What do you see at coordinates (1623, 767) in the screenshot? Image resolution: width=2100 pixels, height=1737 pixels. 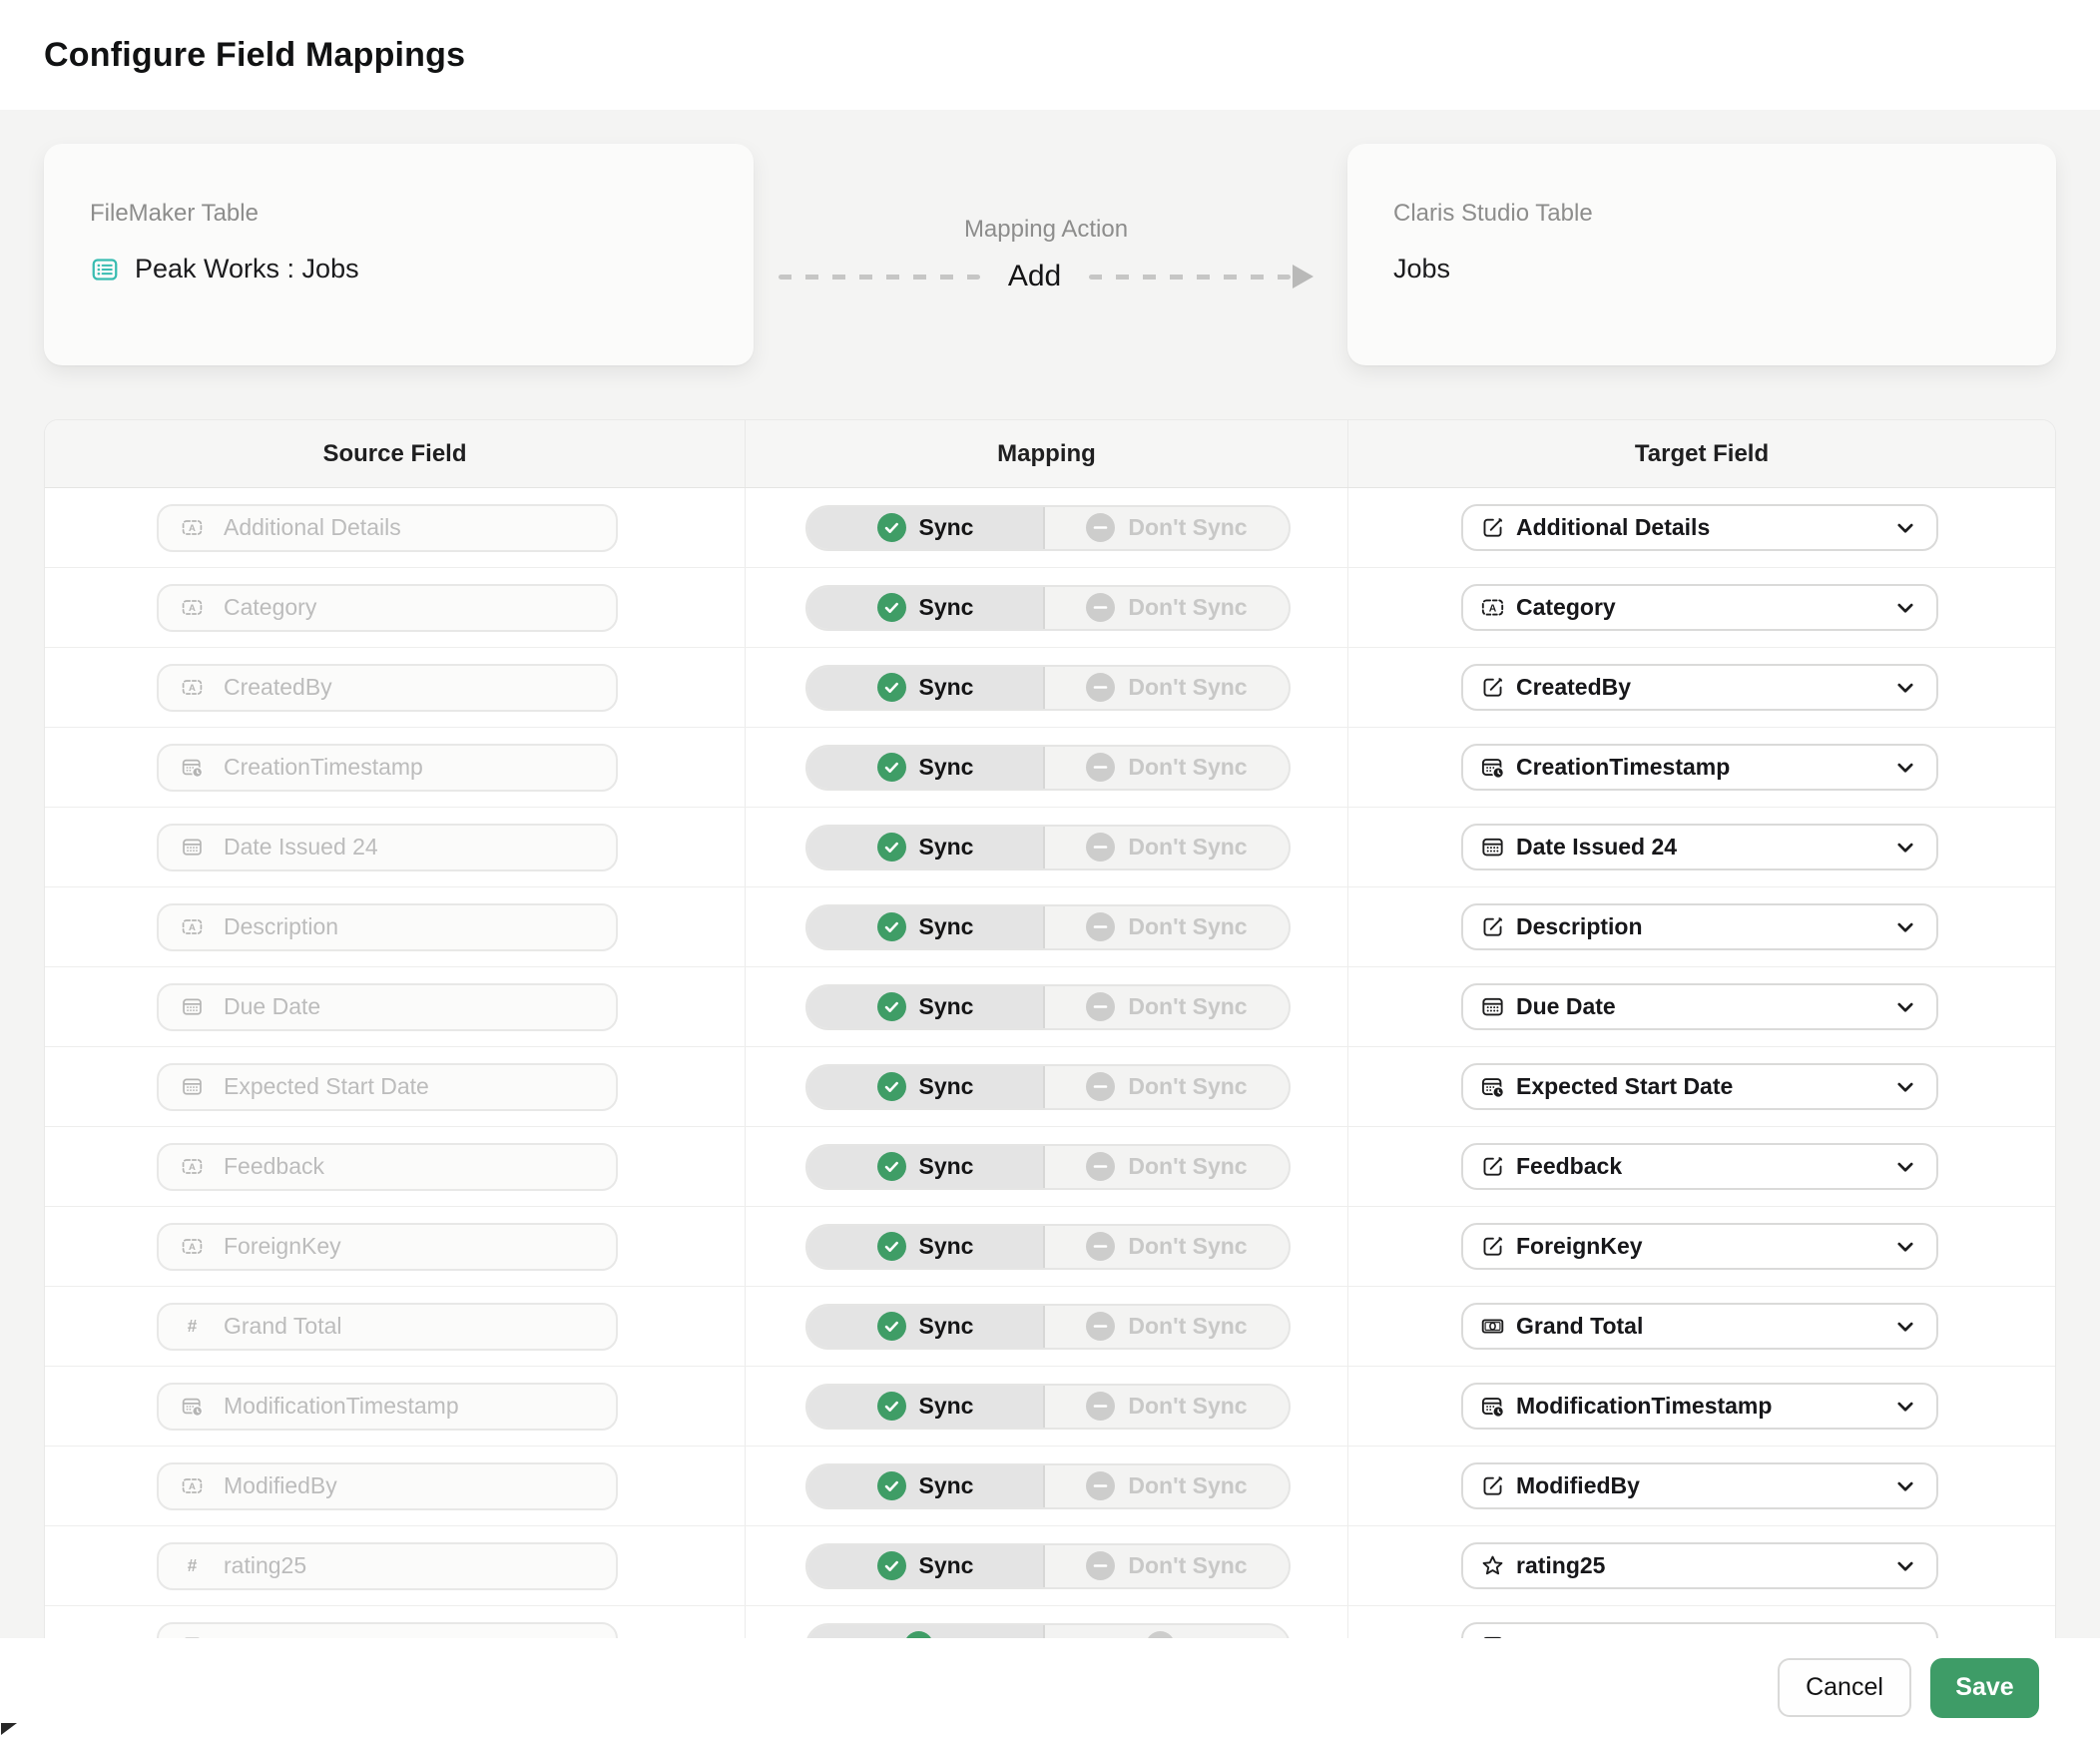 I see `target-field-label: CreationTimestamp` at bounding box center [1623, 767].